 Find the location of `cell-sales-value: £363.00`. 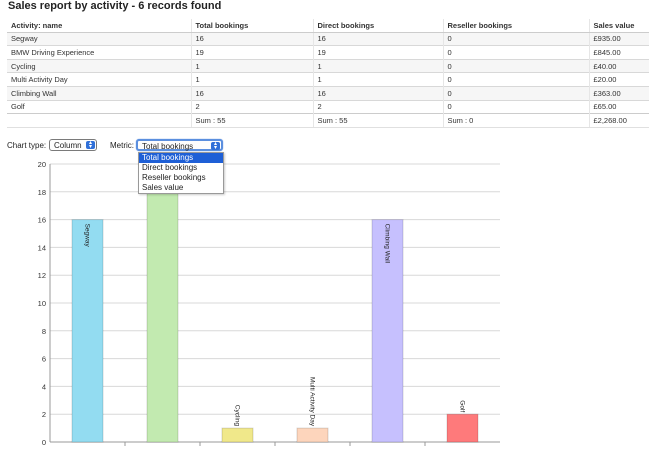

cell-sales-value: £363.00 is located at coordinates (618, 93).